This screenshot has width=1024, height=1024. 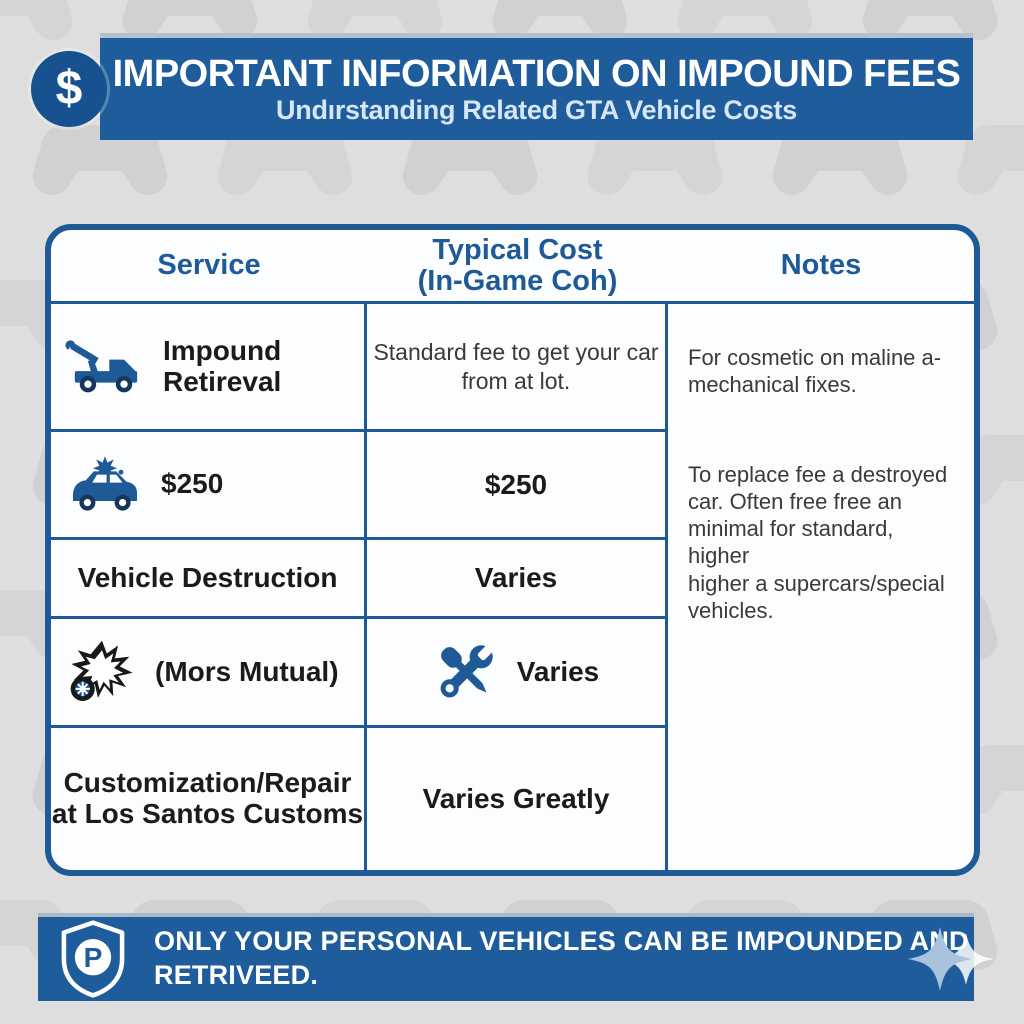 I want to click on table-row-service-vehicle-destruction: Vehicle Destruction, so click(x=209, y=579).